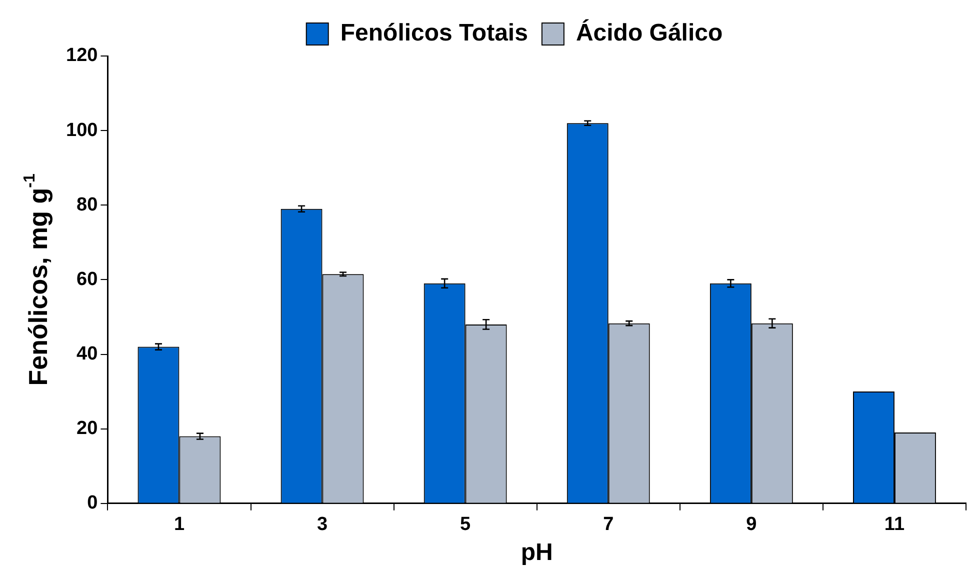 This screenshot has width=980, height=576. Describe the element at coordinates (38, 280) in the screenshot. I see `y-axis-title: Fenólicos, mg g-1` at that location.